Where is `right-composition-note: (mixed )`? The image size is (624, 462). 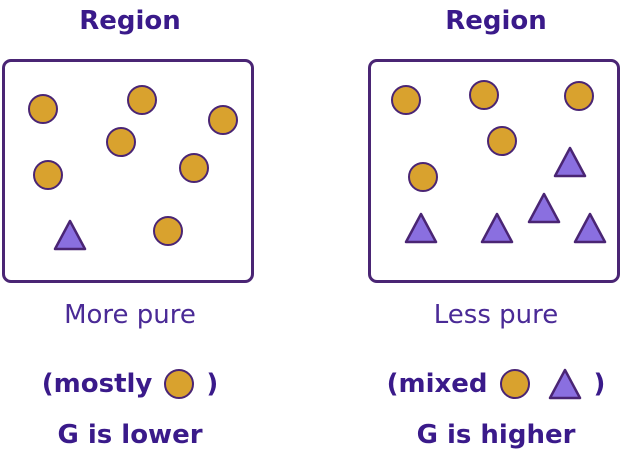
right-composition-note: (mixed ) is located at coordinates (495, 384).